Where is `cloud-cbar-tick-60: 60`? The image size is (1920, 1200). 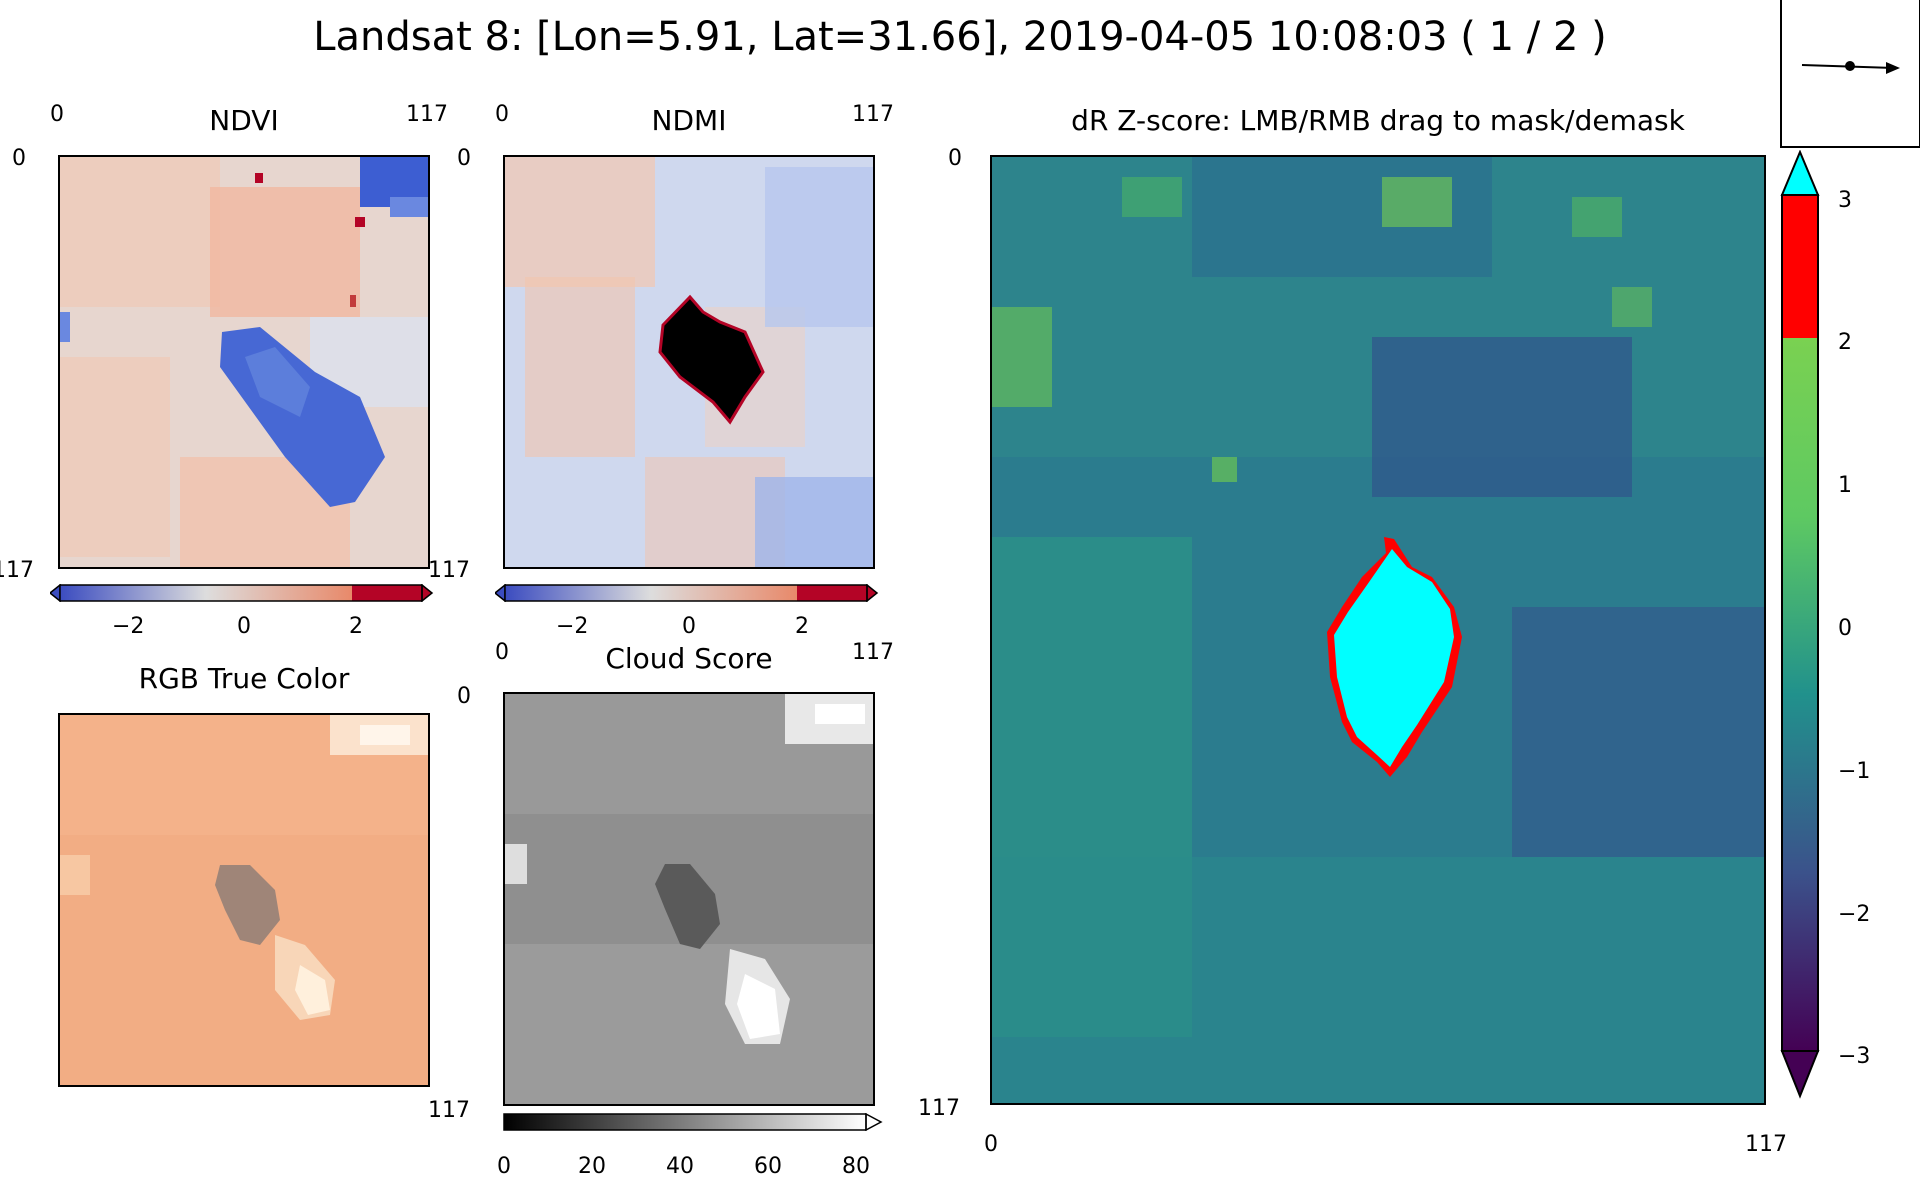
cloud-cbar-tick-60: 60 is located at coordinates (768, 1166).